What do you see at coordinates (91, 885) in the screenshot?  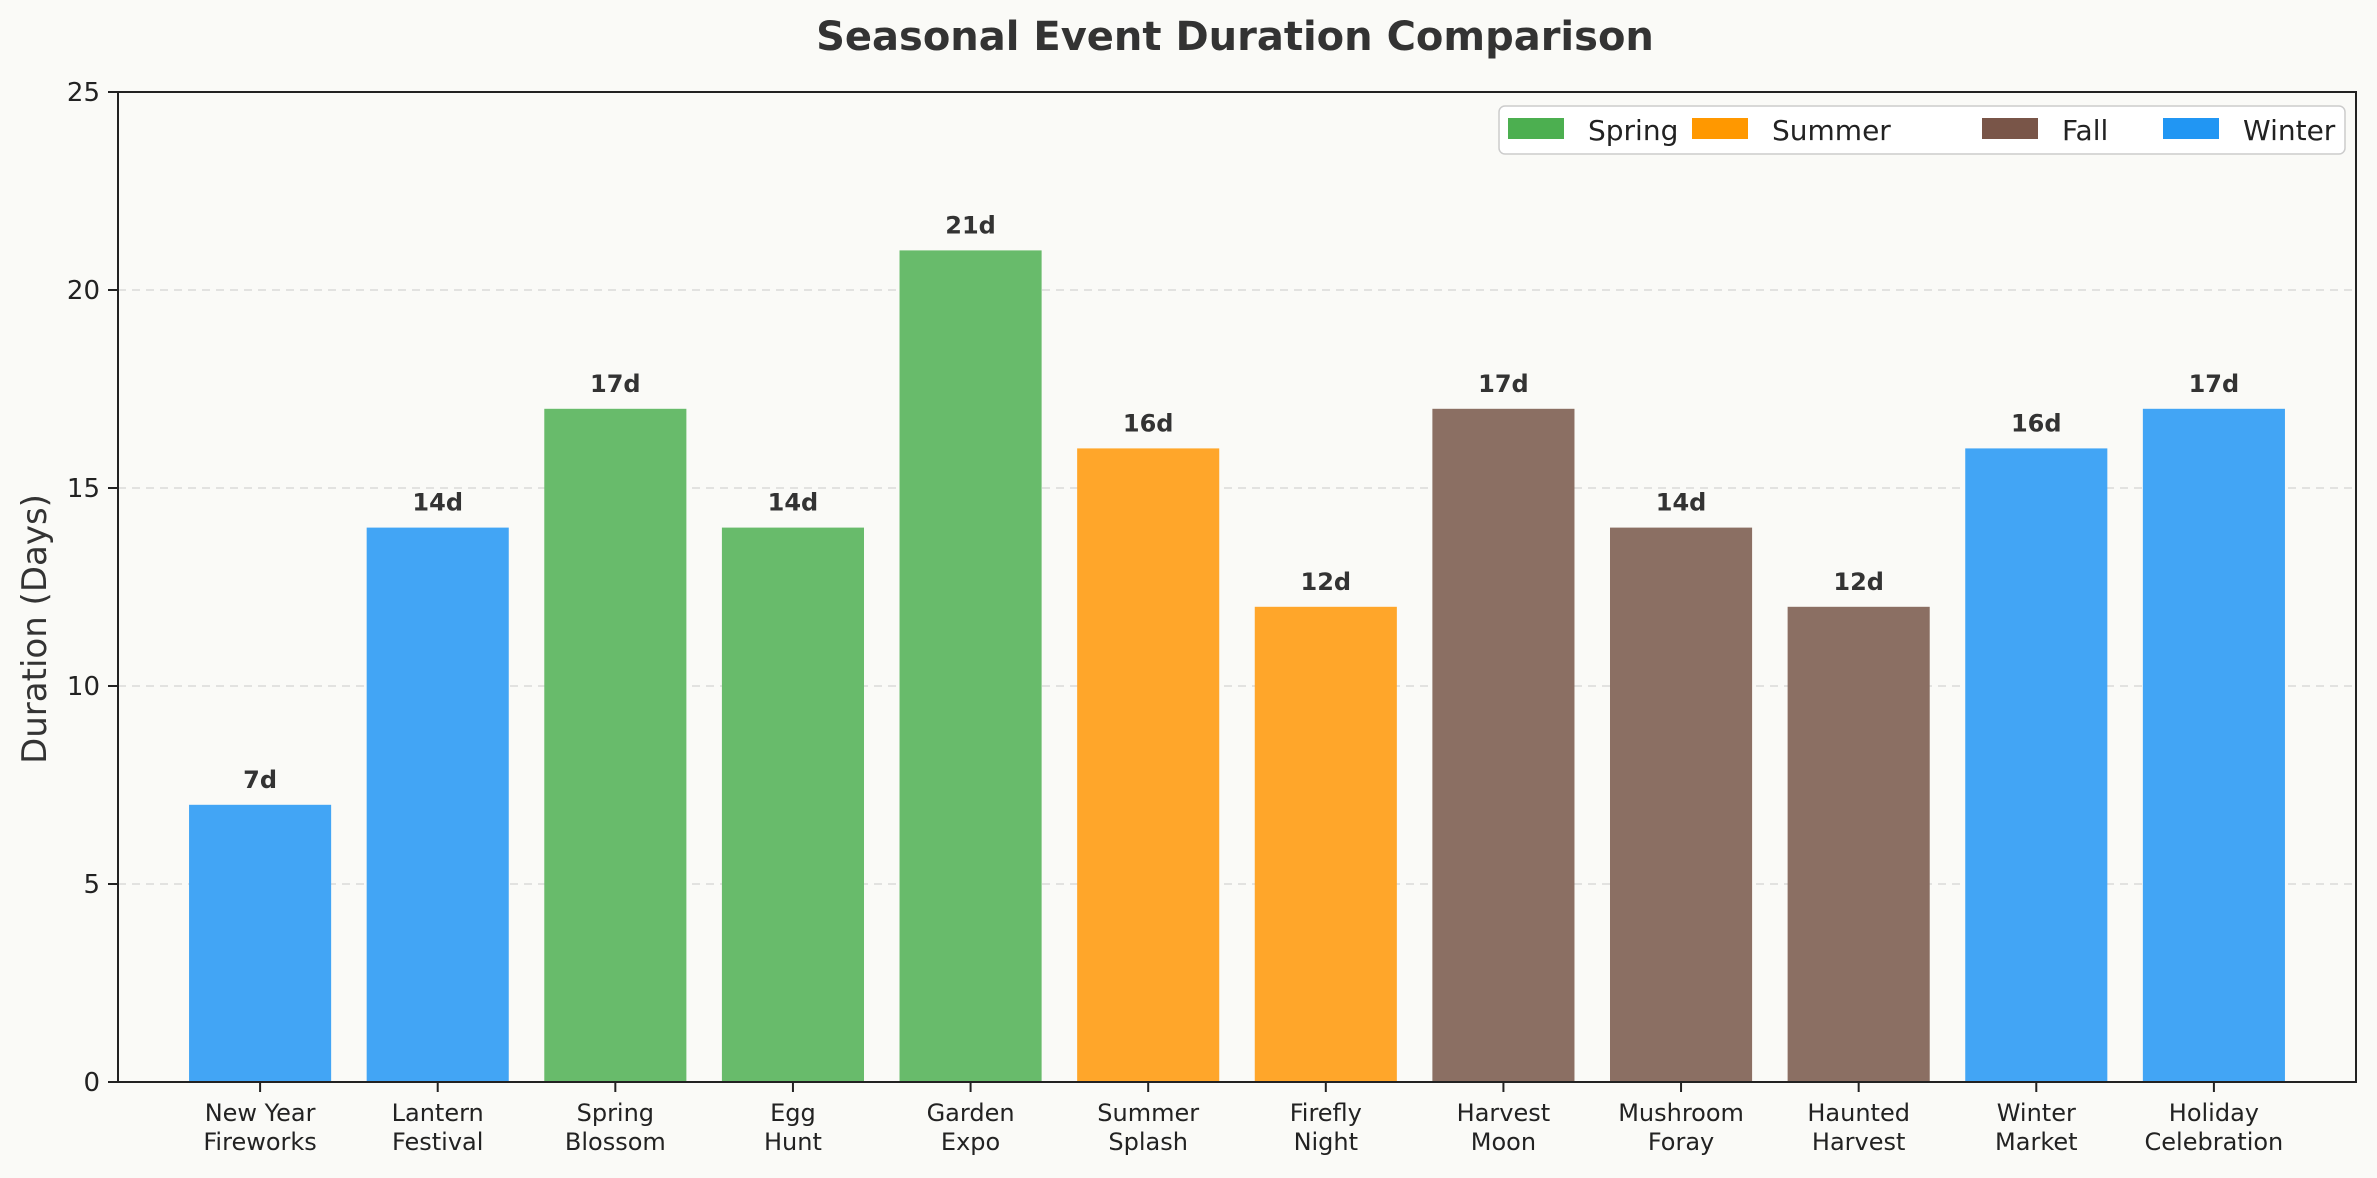 I see `y-tick-label: 5` at bounding box center [91, 885].